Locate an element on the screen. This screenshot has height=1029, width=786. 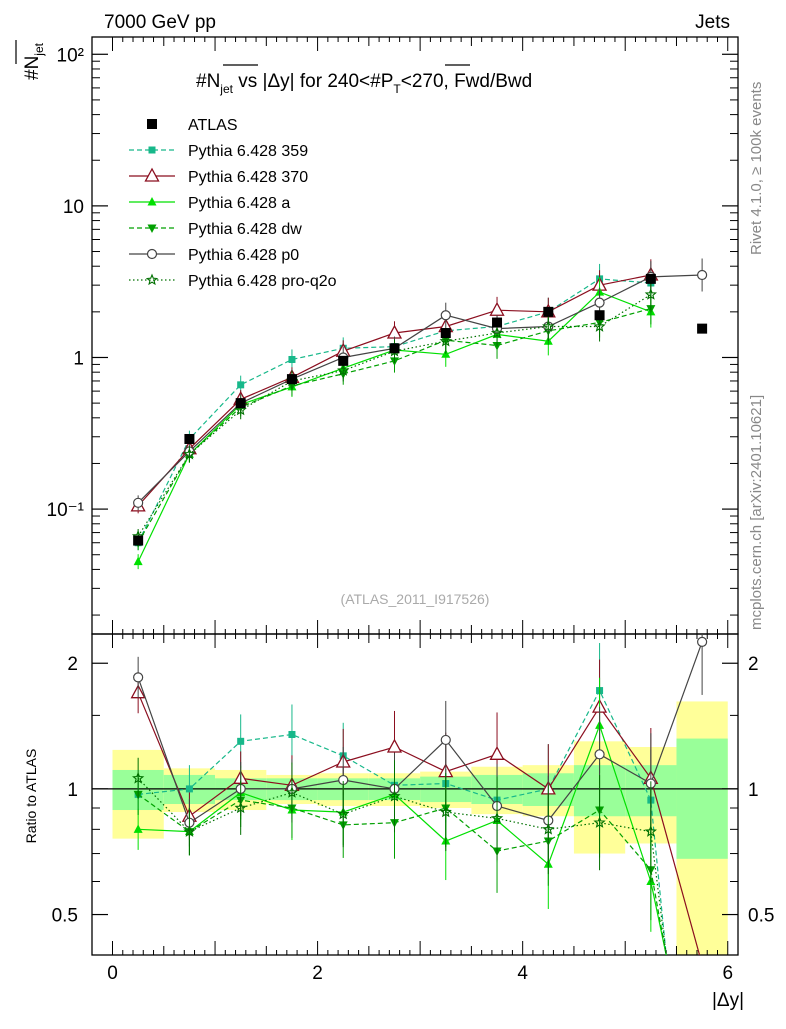
legend-label: Pythia 6.428 370 is located at coordinates (248, 177).